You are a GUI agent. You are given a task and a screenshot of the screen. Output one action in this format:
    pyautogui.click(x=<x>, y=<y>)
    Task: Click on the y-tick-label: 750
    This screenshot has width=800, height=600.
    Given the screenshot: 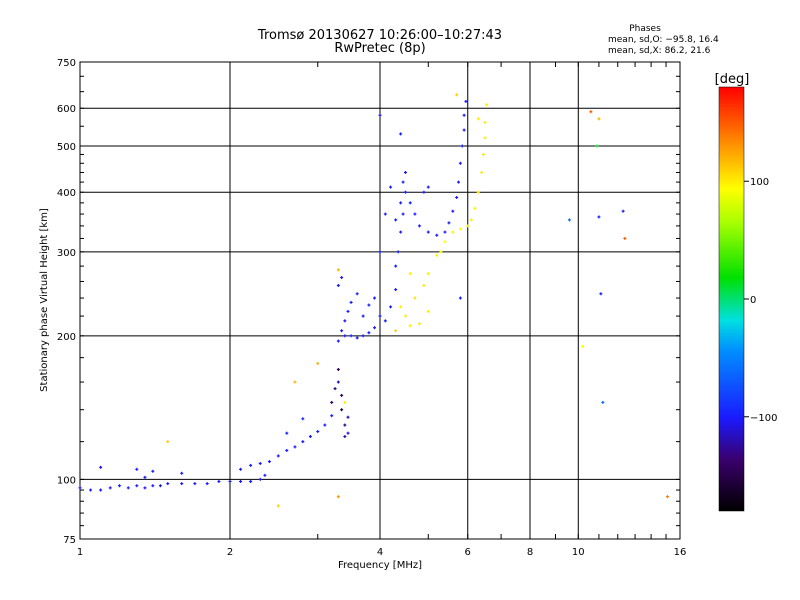 What is the action you would take?
    pyautogui.click(x=66, y=63)
    